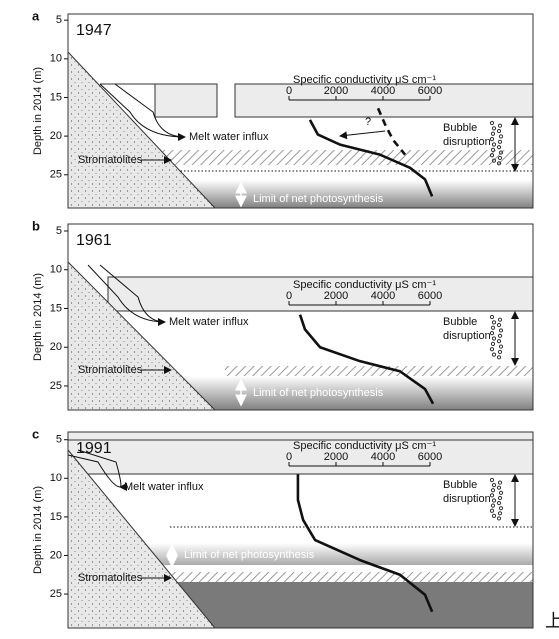  I want to click on x-tick-label: 4000, so click(383, 457).